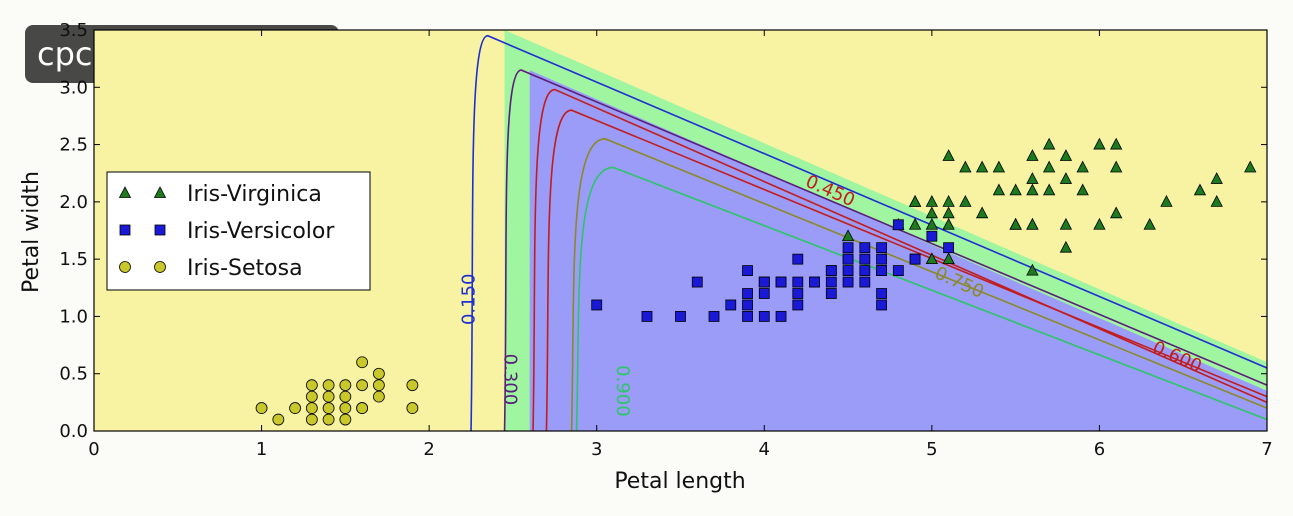 This screenshot has width=1293, height=516. What do you see at coordinates (31, 232) in the screenshot?
I see `y-axis-label: Petal width` at bounding box center [31, 232].